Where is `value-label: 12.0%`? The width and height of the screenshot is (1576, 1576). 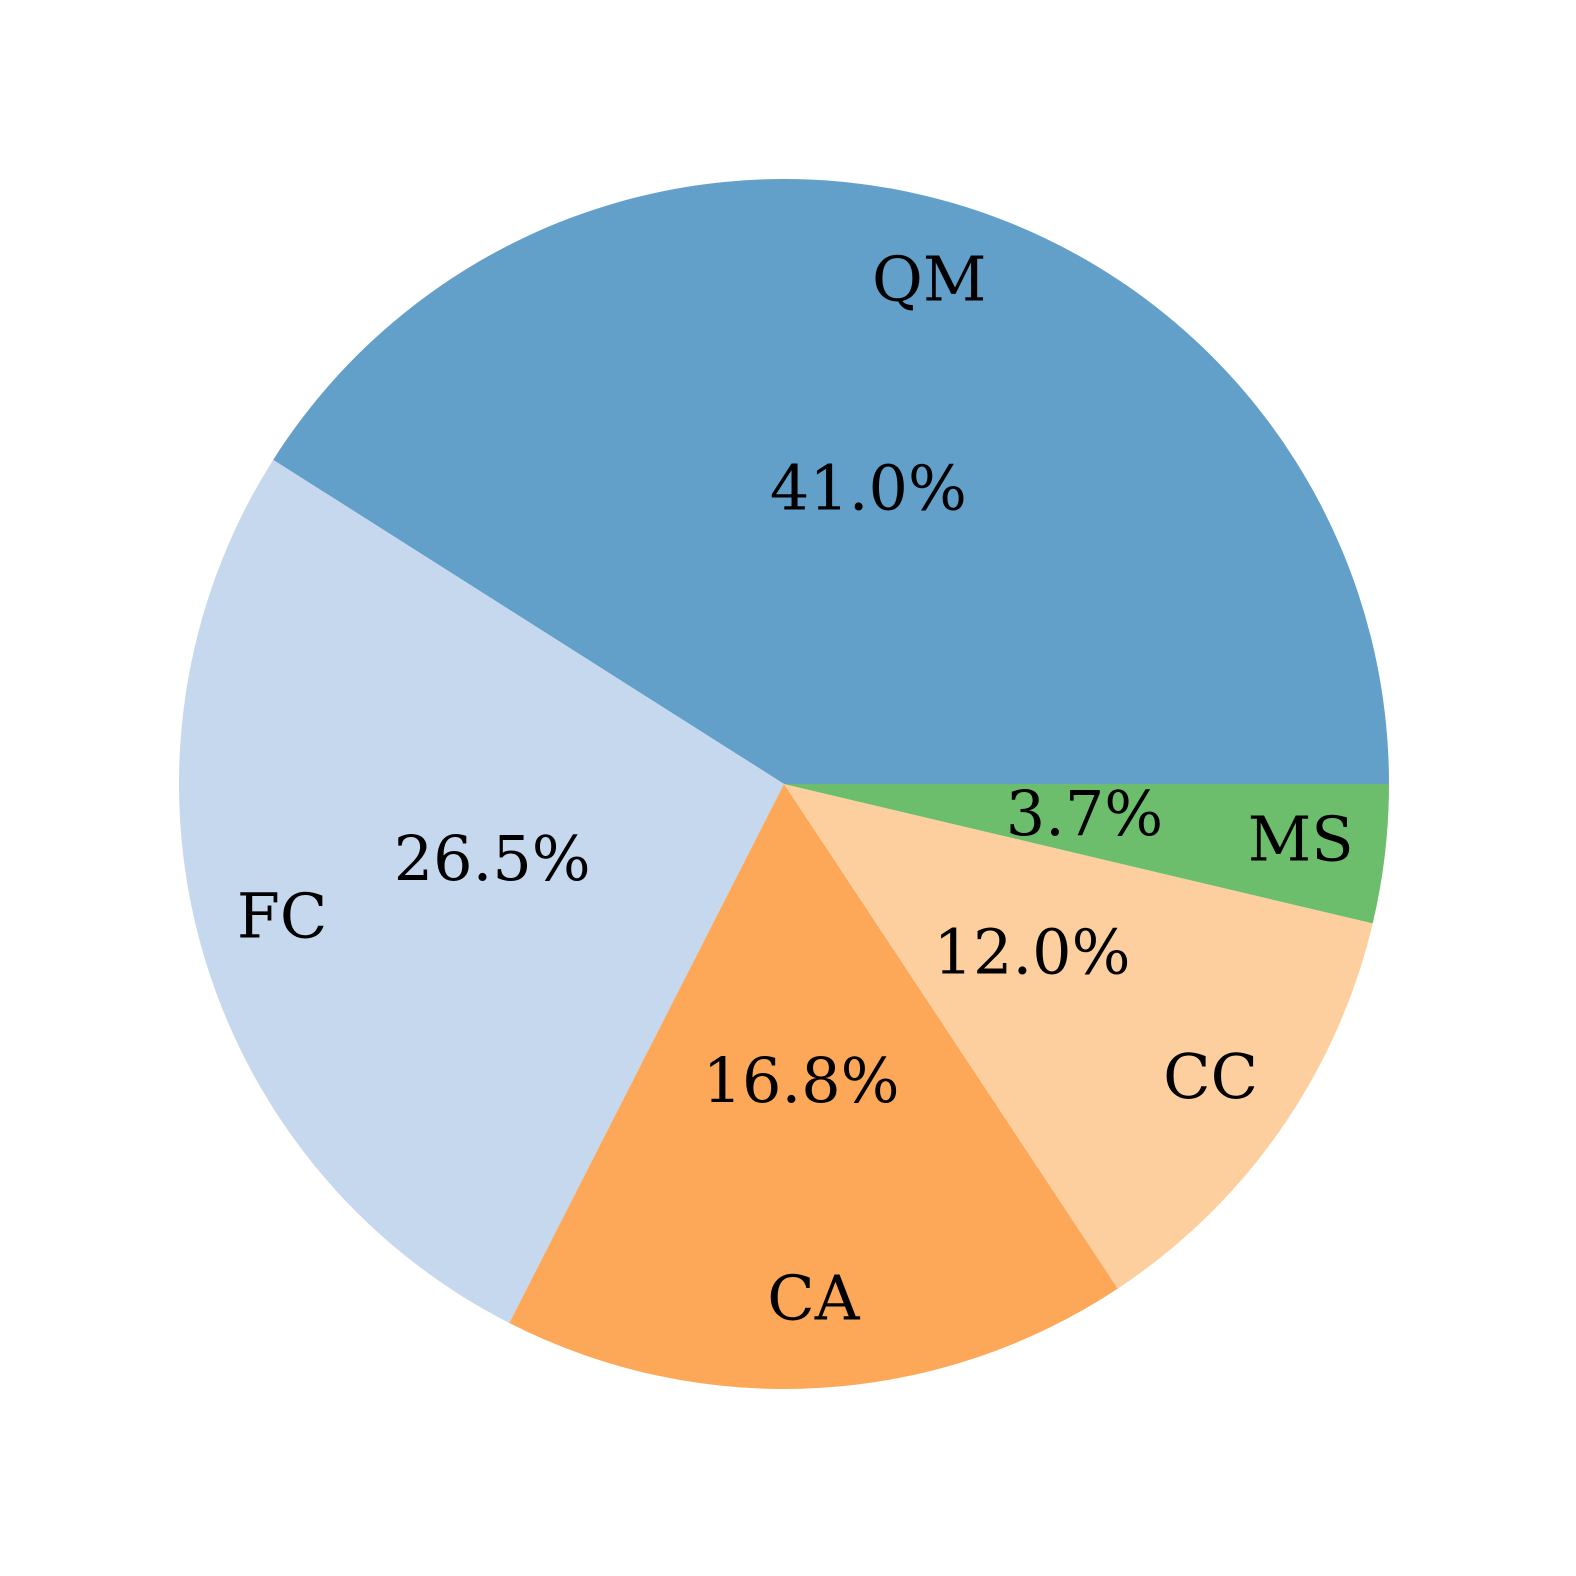
value-label: 12.0% is located at coordinates (1032, 951).